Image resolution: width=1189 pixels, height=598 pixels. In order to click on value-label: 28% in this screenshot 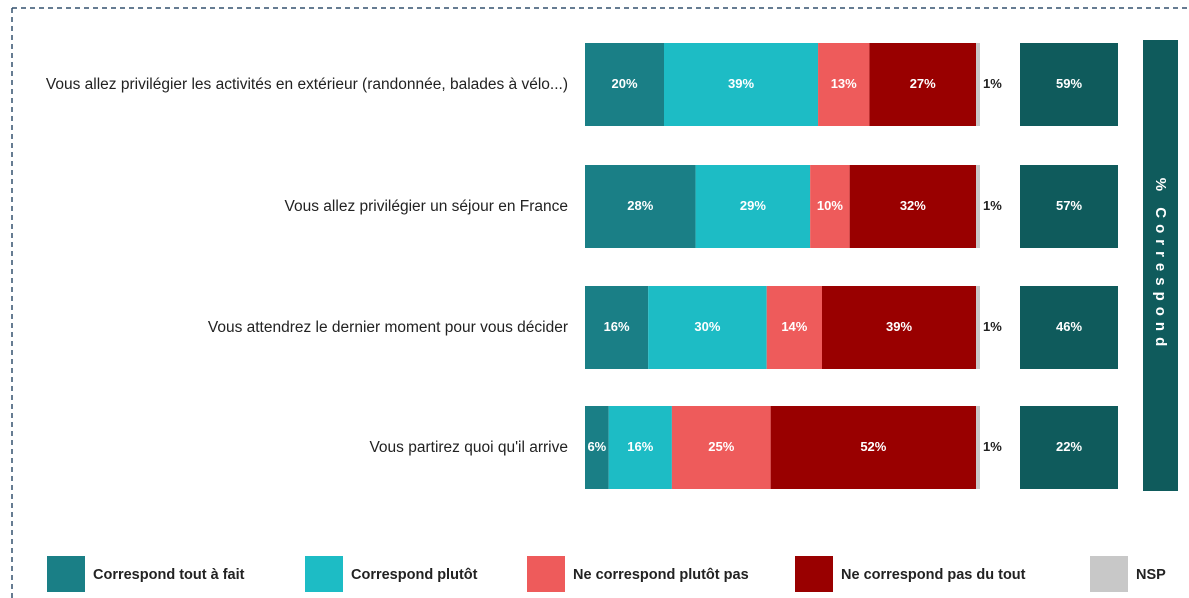, I will do `click(640, 205)`.